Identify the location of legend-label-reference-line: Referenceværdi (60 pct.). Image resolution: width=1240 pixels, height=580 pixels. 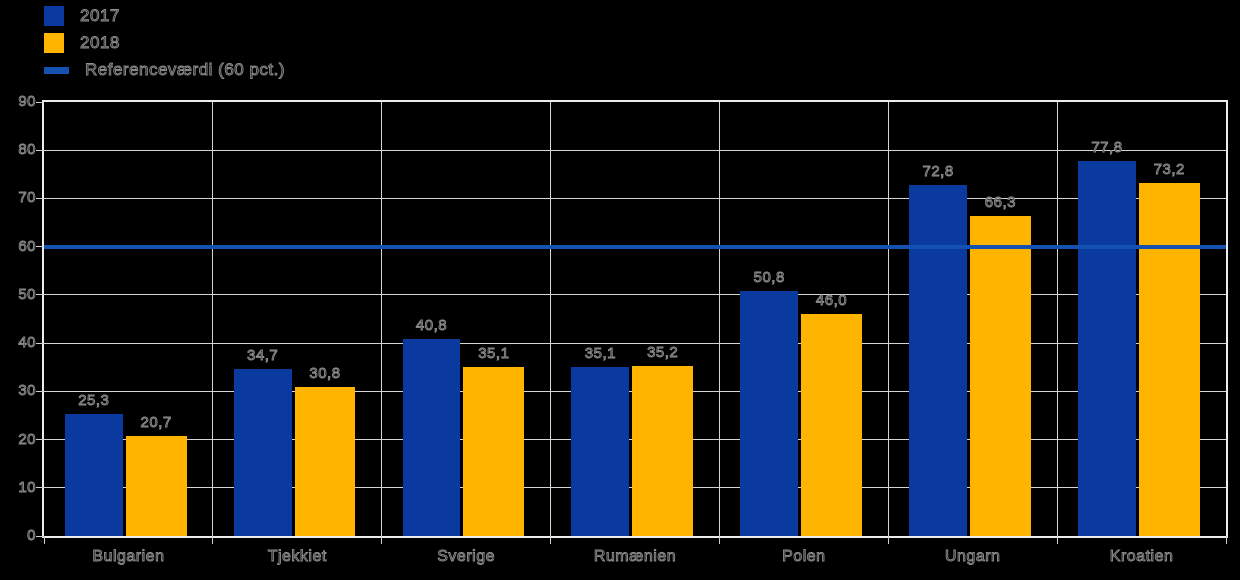
(185, 70).